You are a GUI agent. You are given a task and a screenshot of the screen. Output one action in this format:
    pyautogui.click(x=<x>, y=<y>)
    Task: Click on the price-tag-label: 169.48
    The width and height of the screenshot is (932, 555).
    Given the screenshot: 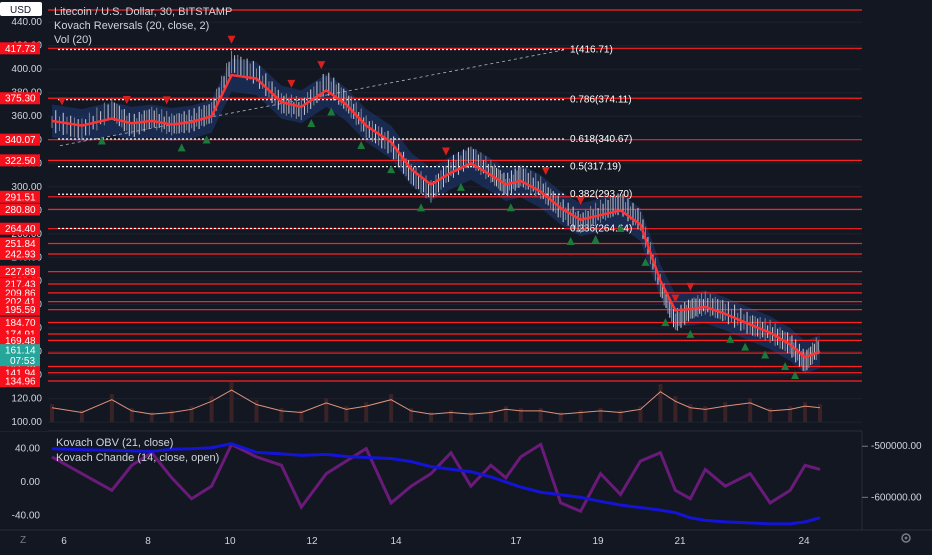 What is the action you would take?
    pyautogui.click(x=20, y=341)
    